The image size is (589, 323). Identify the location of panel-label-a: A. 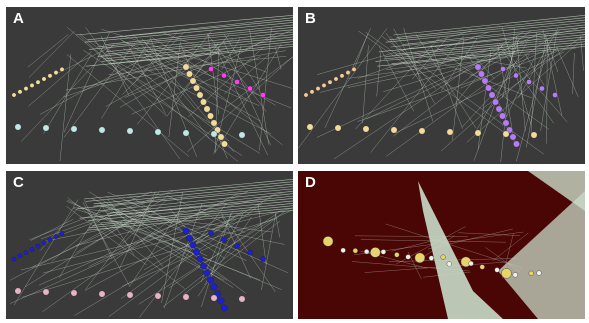
(18, 18).